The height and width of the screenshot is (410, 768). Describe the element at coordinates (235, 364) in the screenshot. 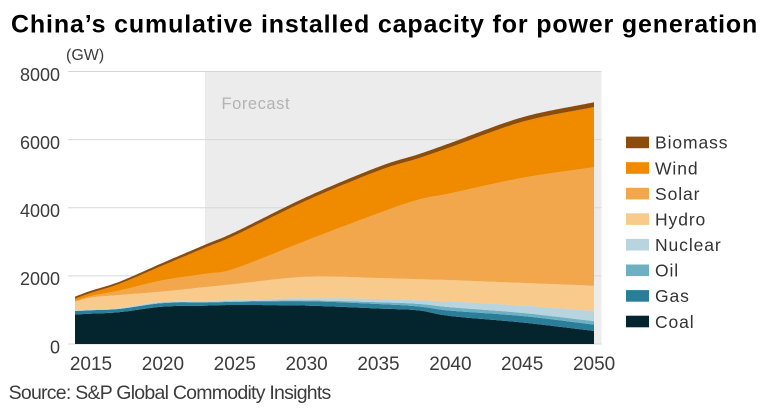

I see `svg-text: 2025` at that location.